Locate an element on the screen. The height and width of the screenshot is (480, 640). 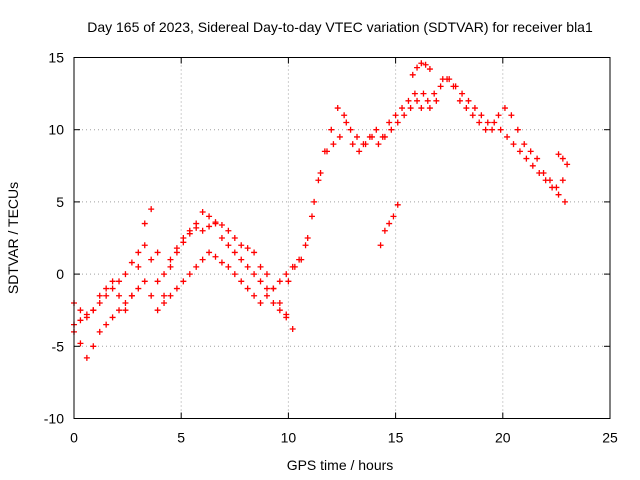
x-axis-label: GPS time / hours is located at coordinates (340, 465).